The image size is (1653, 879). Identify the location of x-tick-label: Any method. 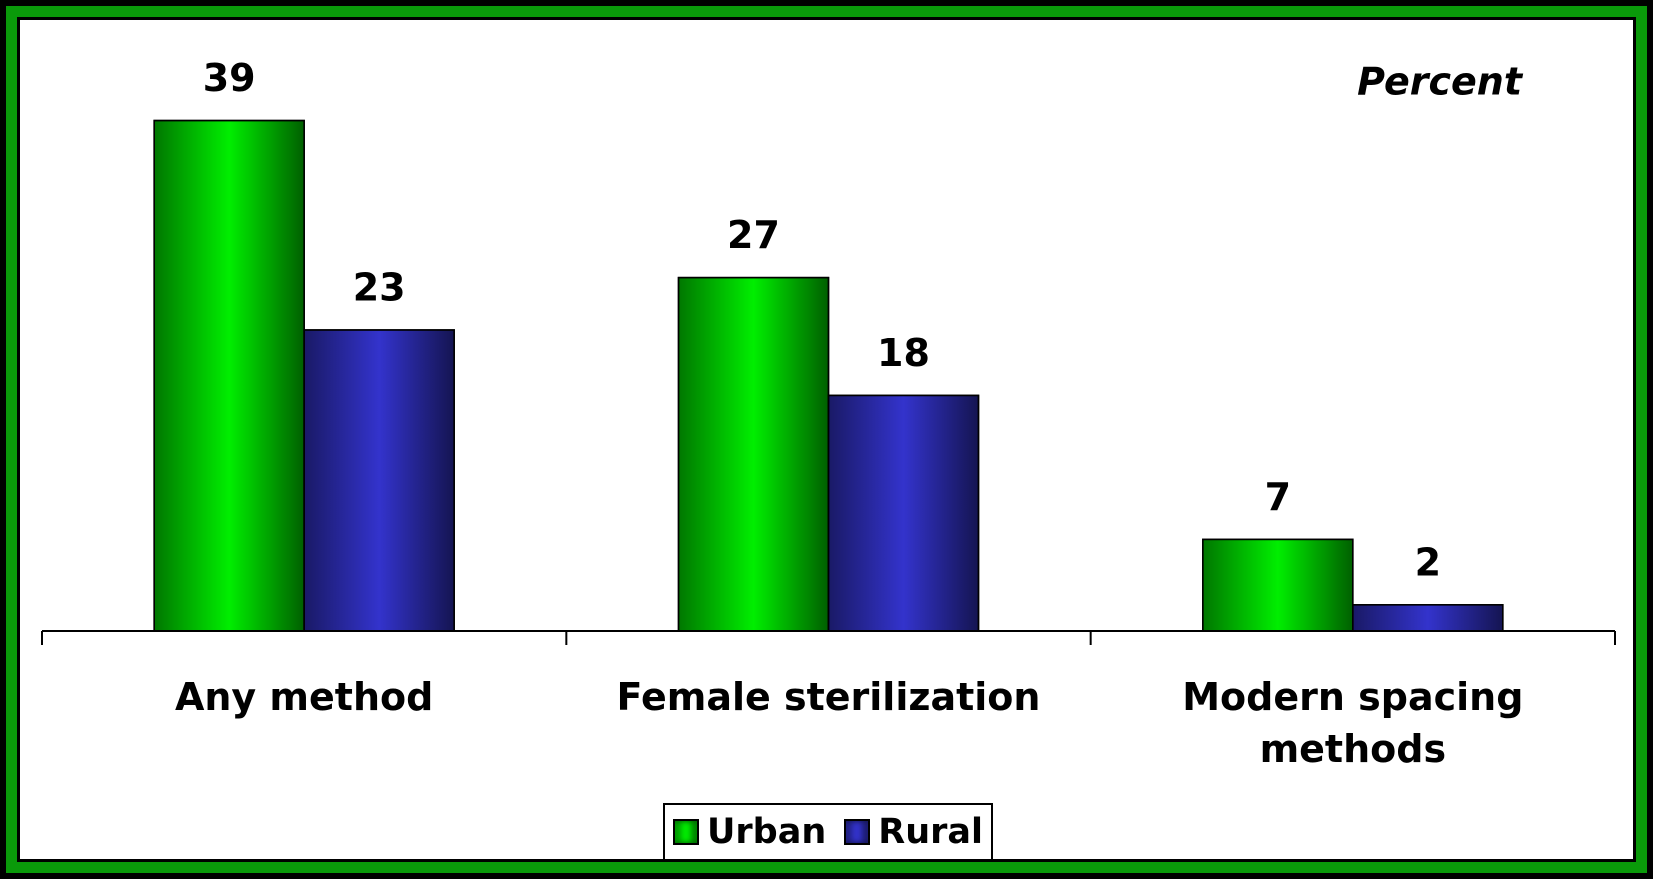
(304, 697).